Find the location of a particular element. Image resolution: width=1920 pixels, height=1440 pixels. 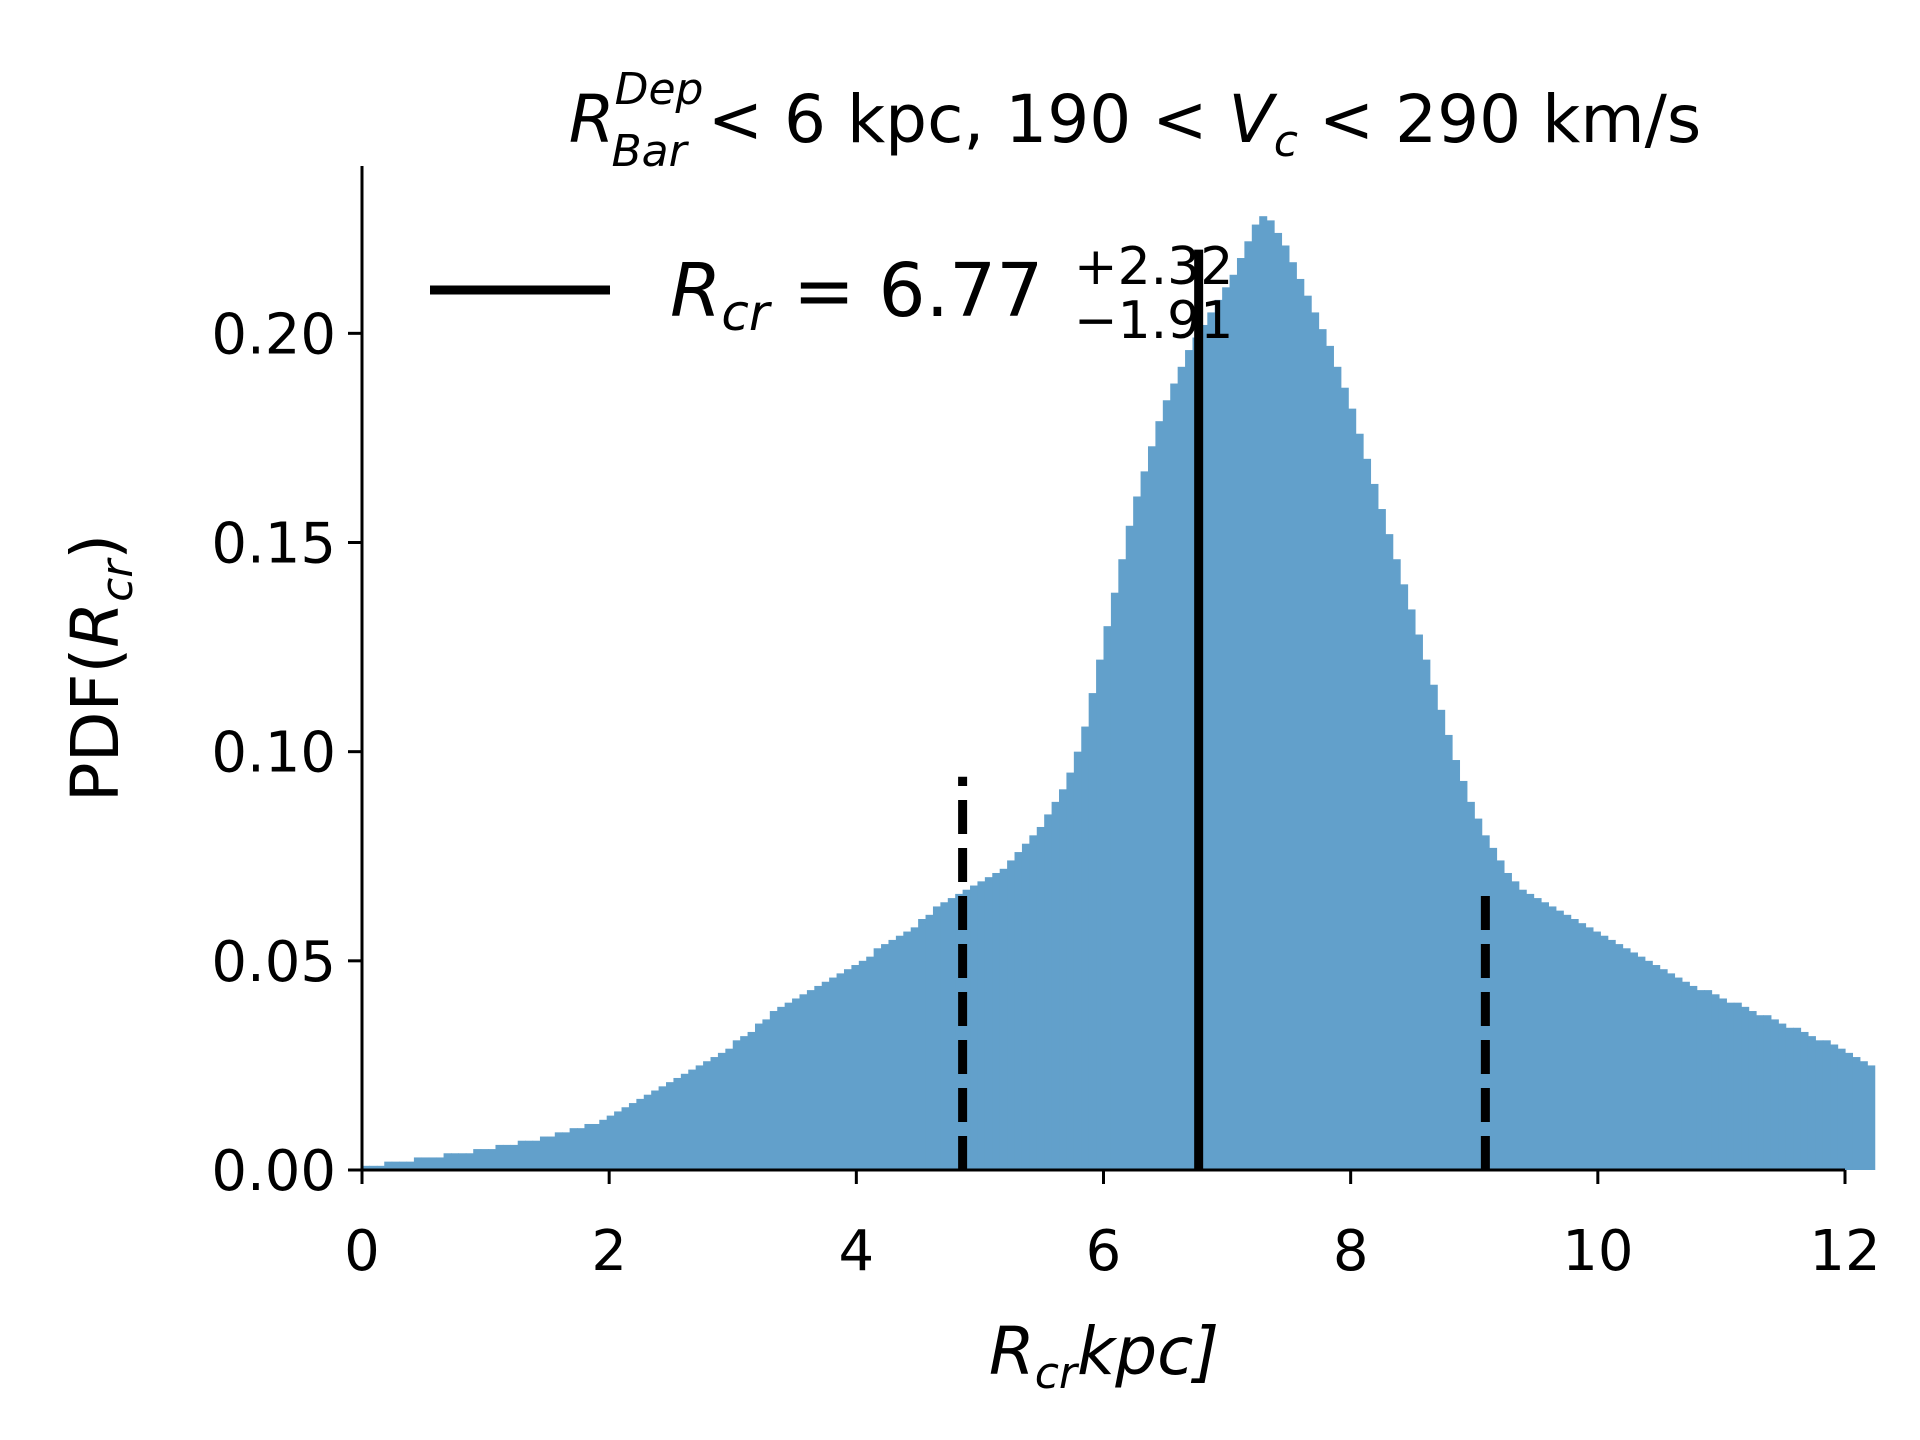

ylabel-symbol: R is located at coordinates (95, 625).